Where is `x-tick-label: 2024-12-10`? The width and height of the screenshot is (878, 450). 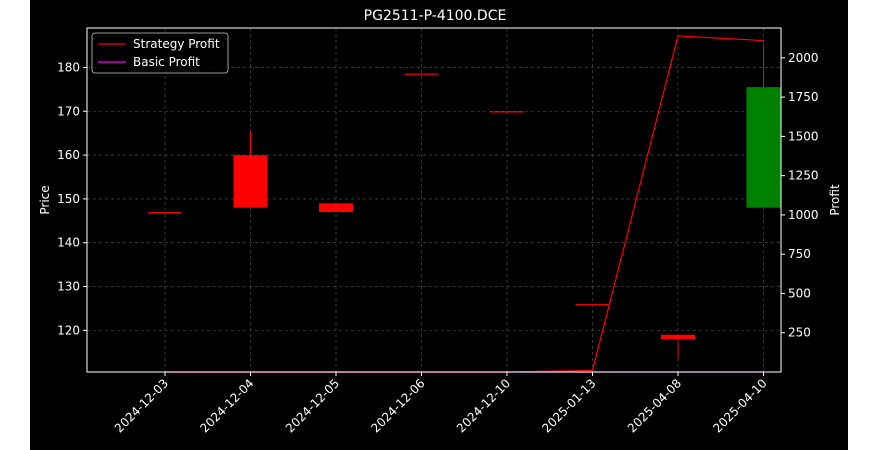
x-tick-label: 2024-12-10 is located at coordinates (483, 405).